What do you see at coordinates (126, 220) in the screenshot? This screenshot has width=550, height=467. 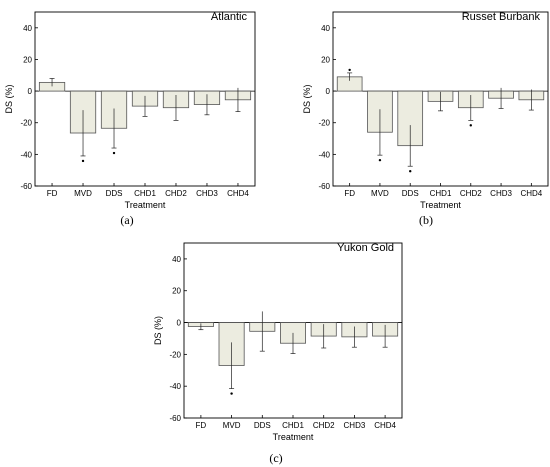 I see `panel-caption: (a)` at bounding box center [126, 220].